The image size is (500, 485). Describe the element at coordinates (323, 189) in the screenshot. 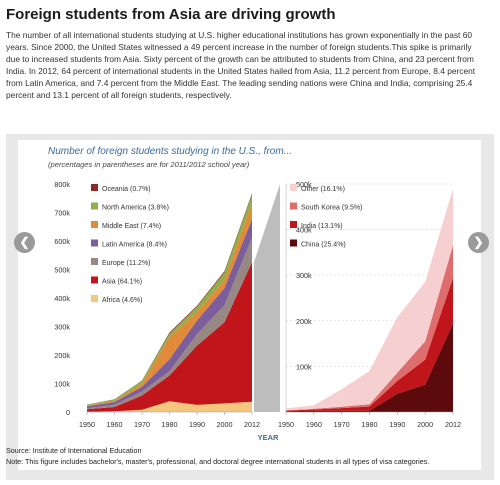

I see `right-legend-label: Other (16.1%)` at that location.